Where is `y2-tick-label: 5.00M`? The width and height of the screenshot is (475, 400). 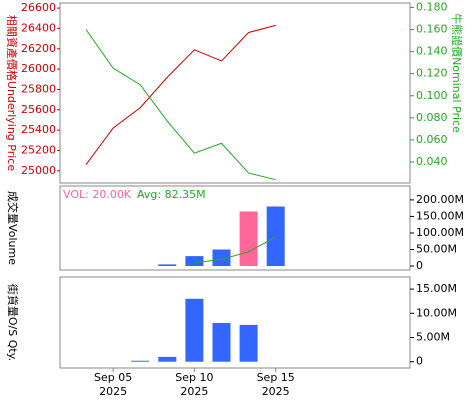 y2-tick-label: 5.00M is located at coordinates (433, 337).